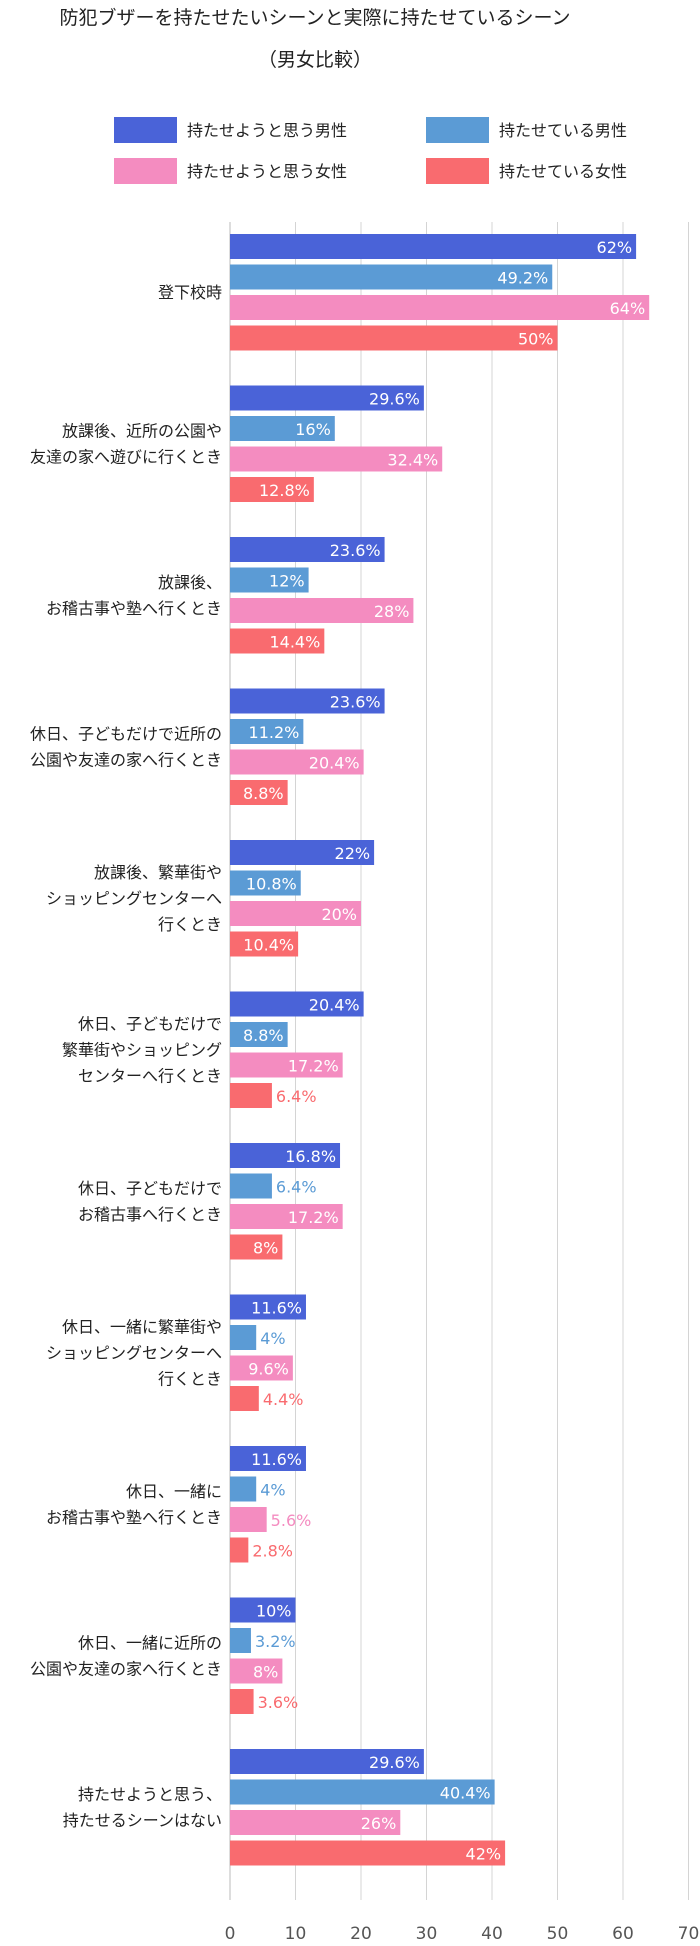 The height and width of the screenshot is (1946, 700). Describe the element at coordinates (361, 1934) in the screenshot. I see `x-tick-label: 20` at that location.